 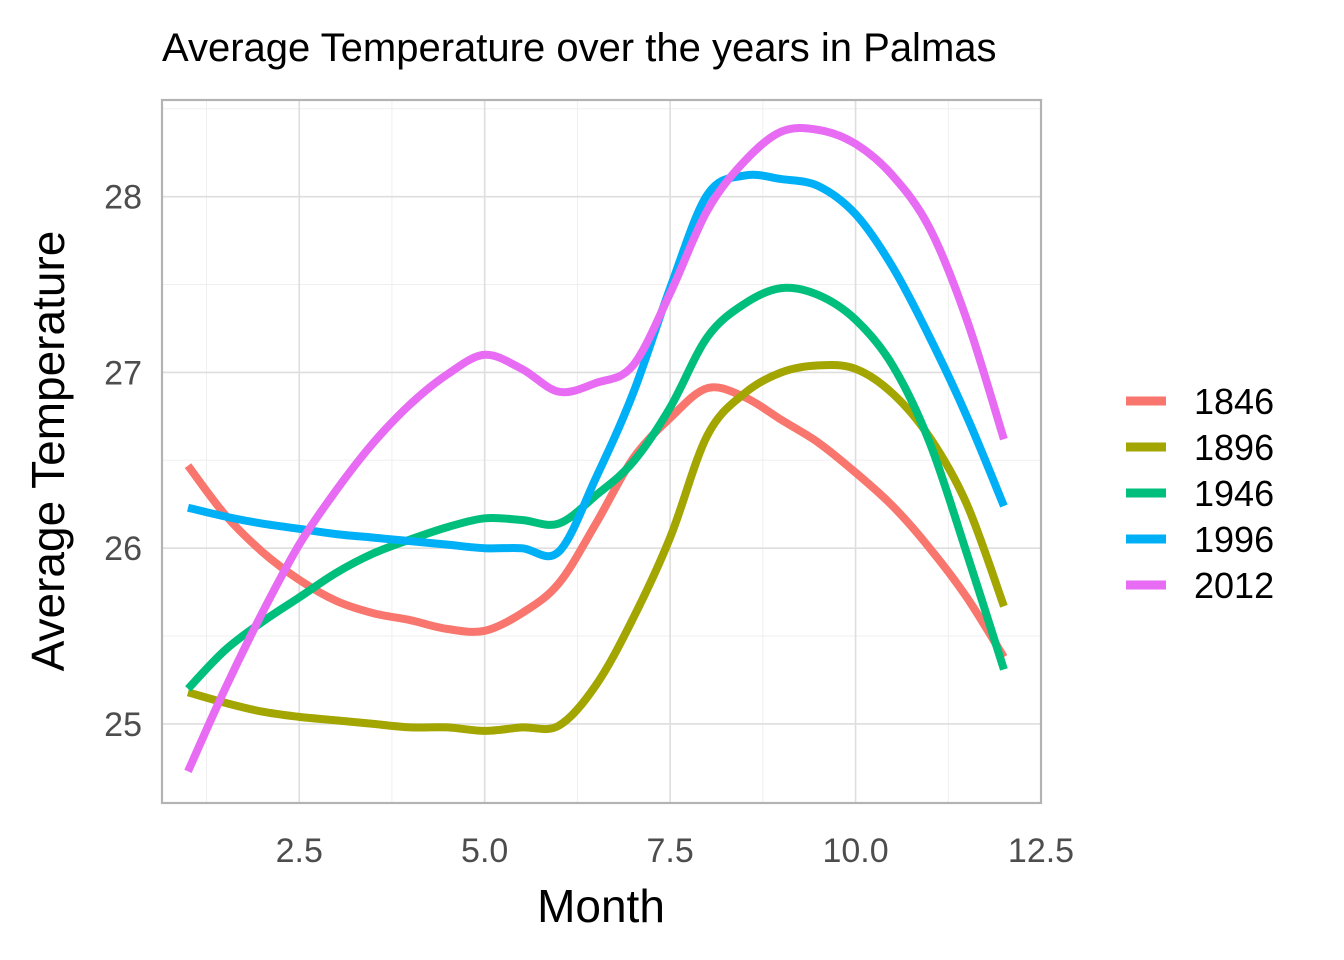 What do you see at coordinates (1234, 401) in the screenshot?
I see `legend-label-1846: 1846` at bounding box center [1234, 401].